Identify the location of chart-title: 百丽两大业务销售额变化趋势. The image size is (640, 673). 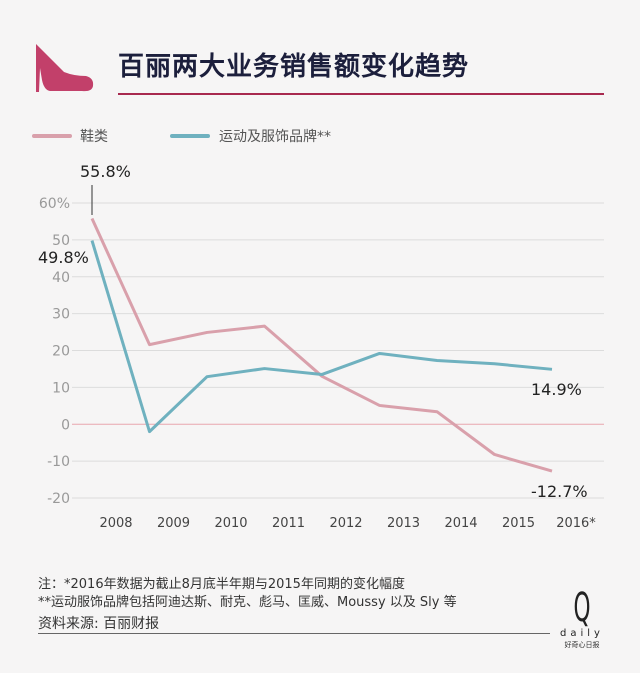
(294, 67).